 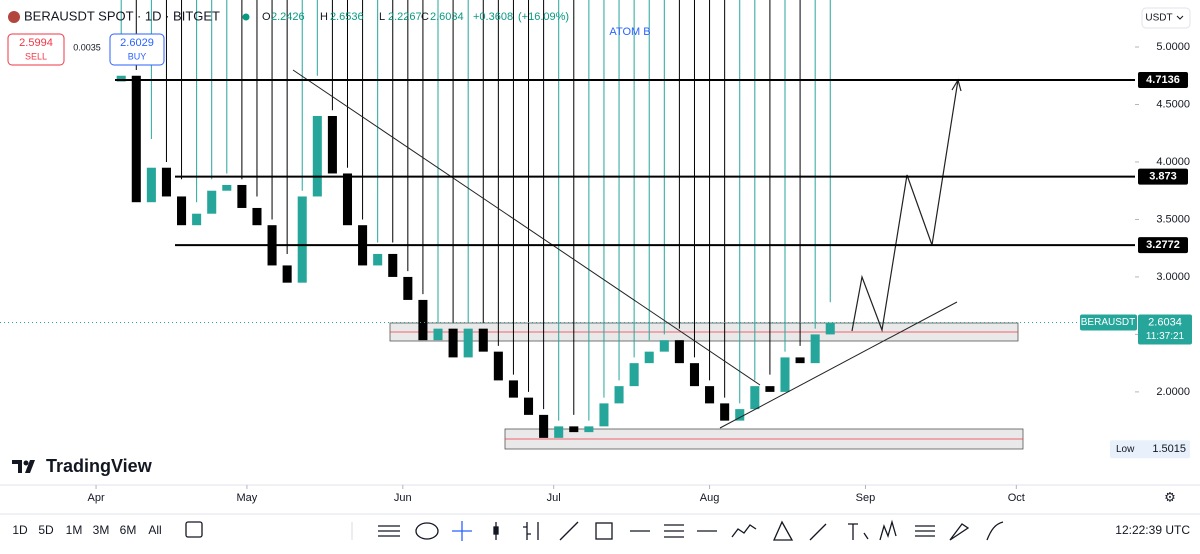 What do you see at coordinates (554, 498) in the screenshot?
I see `x-tick-label: Jul` at bounding box center [554, 498].